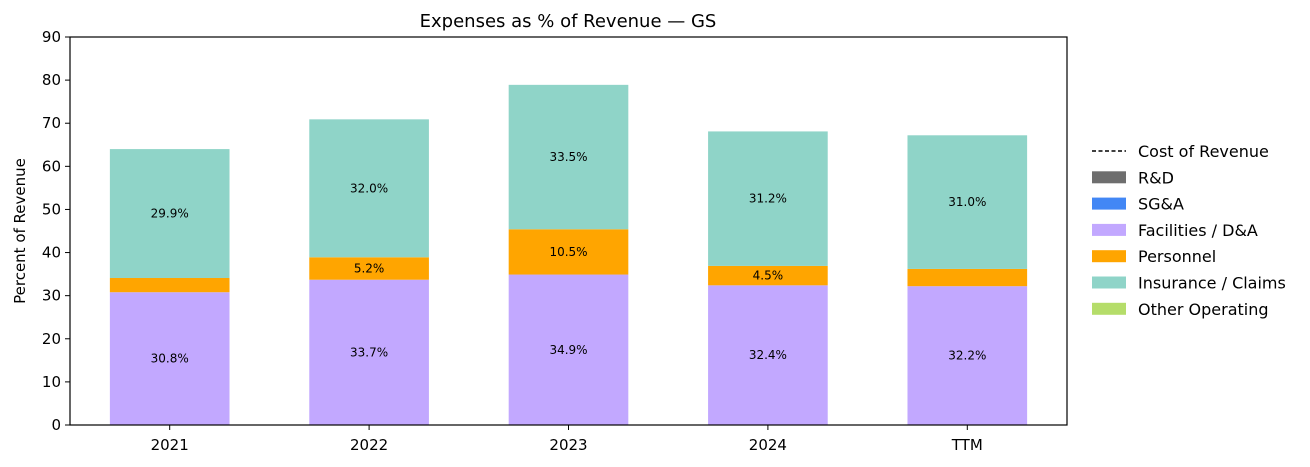  What do you see at coordinates (1198, 230) in the screenshot?
I see `legend-entry-label: Facilities / D&A` at bounding box center [1198, 230].